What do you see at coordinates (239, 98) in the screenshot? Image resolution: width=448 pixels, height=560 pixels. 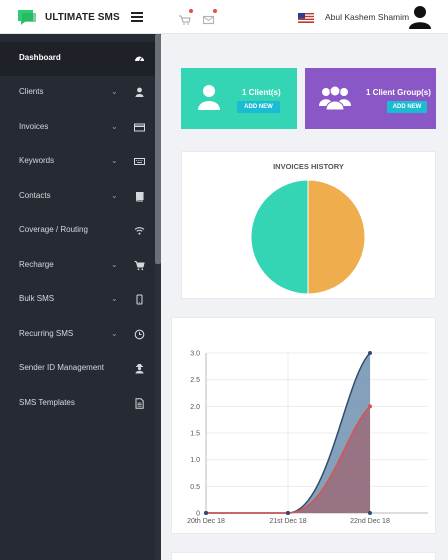 I see `clients-card: 1 Client(s) ADD NEW` at bounding box center [239, 98].